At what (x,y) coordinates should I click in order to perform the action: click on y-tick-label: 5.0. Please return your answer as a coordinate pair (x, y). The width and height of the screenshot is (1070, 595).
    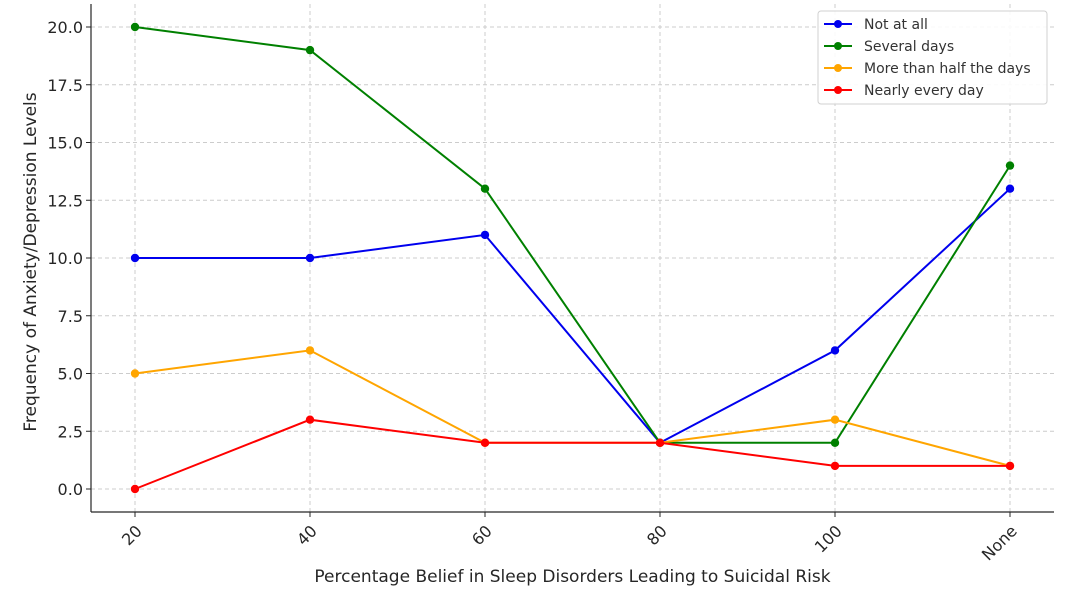
    Looking at the image, I should click on (70, 374).